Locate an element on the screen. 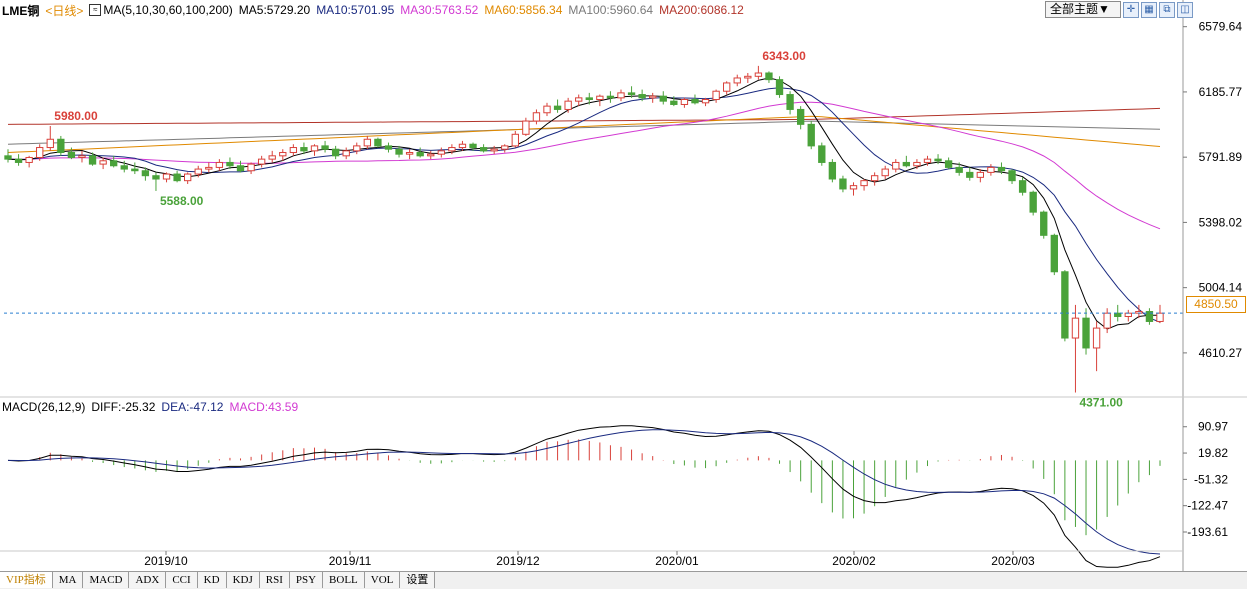 The height and width of the screenshot is (589, 1247). macd-tick-label: -193.61 is located at coordinates (1207, 532).